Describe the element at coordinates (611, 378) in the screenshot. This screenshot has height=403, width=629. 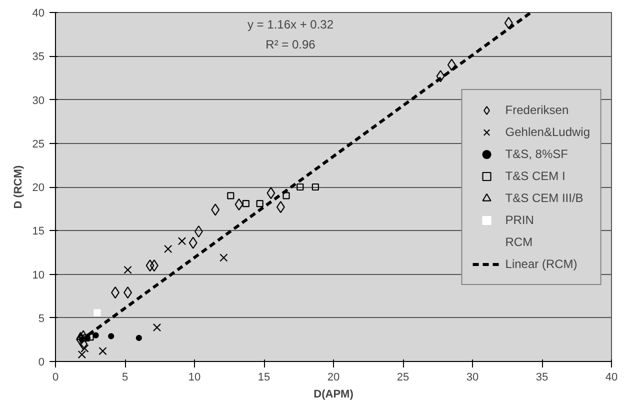
I see `x-tick-label: 40` at that location.